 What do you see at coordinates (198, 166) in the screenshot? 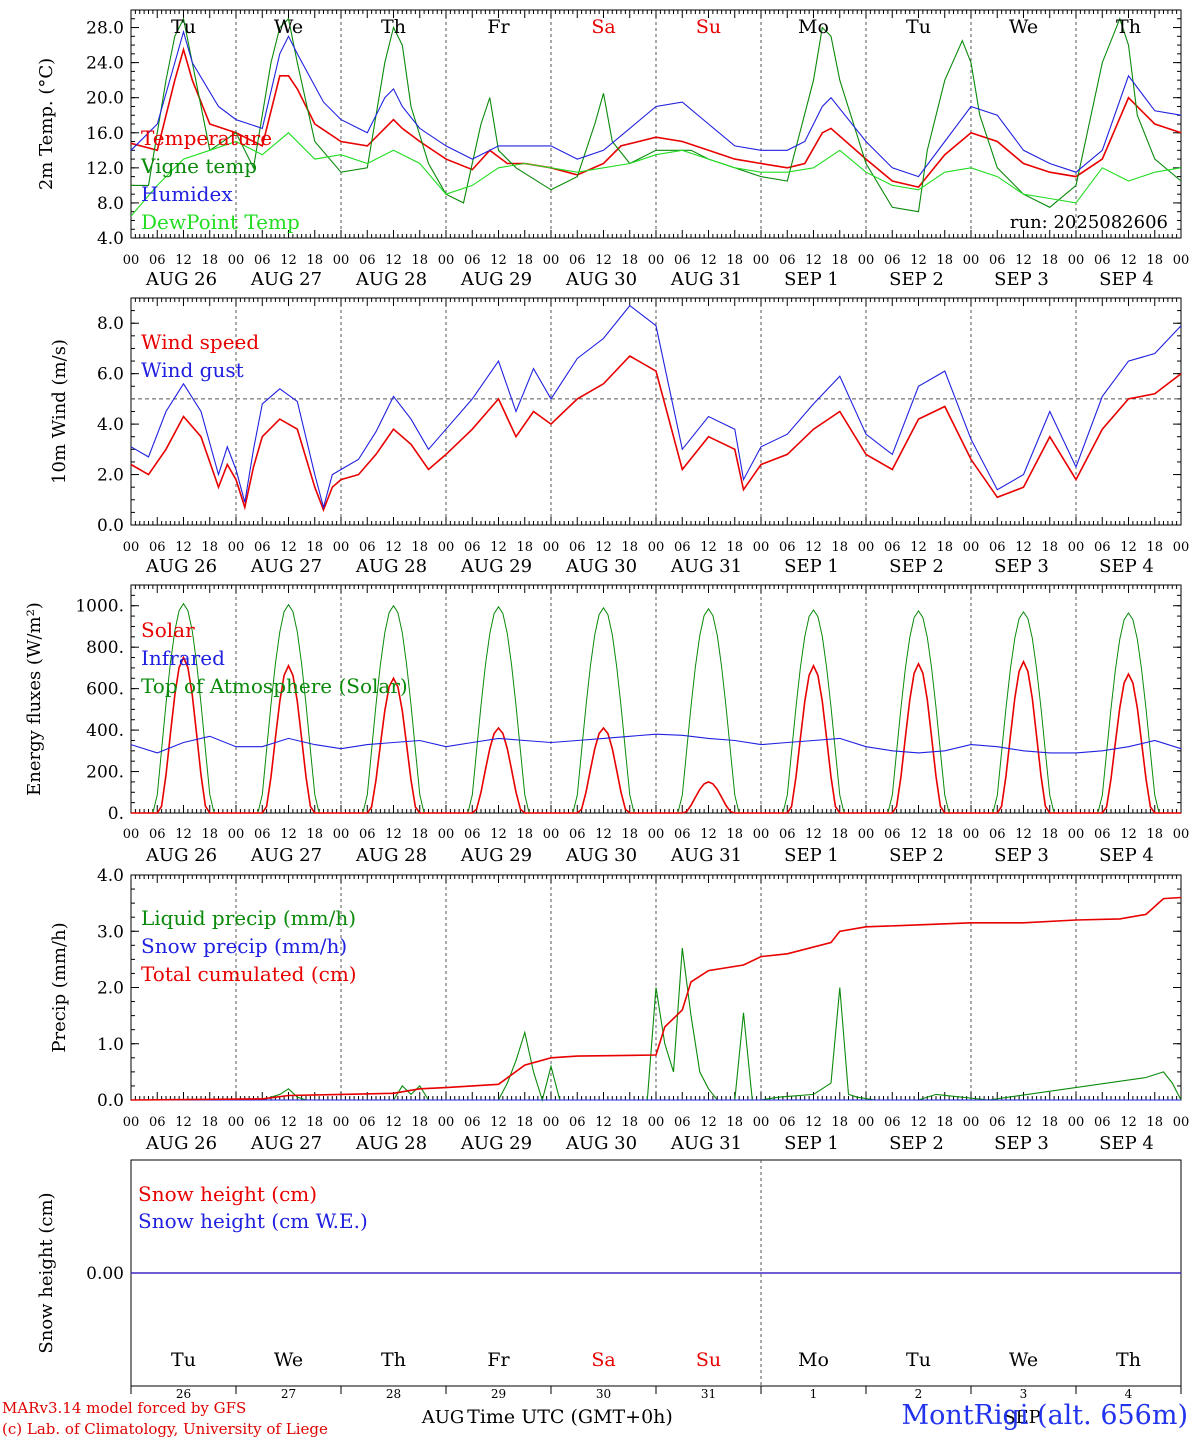
I see `legend-entry: Vigne temp` at bounding box center [198, 166].